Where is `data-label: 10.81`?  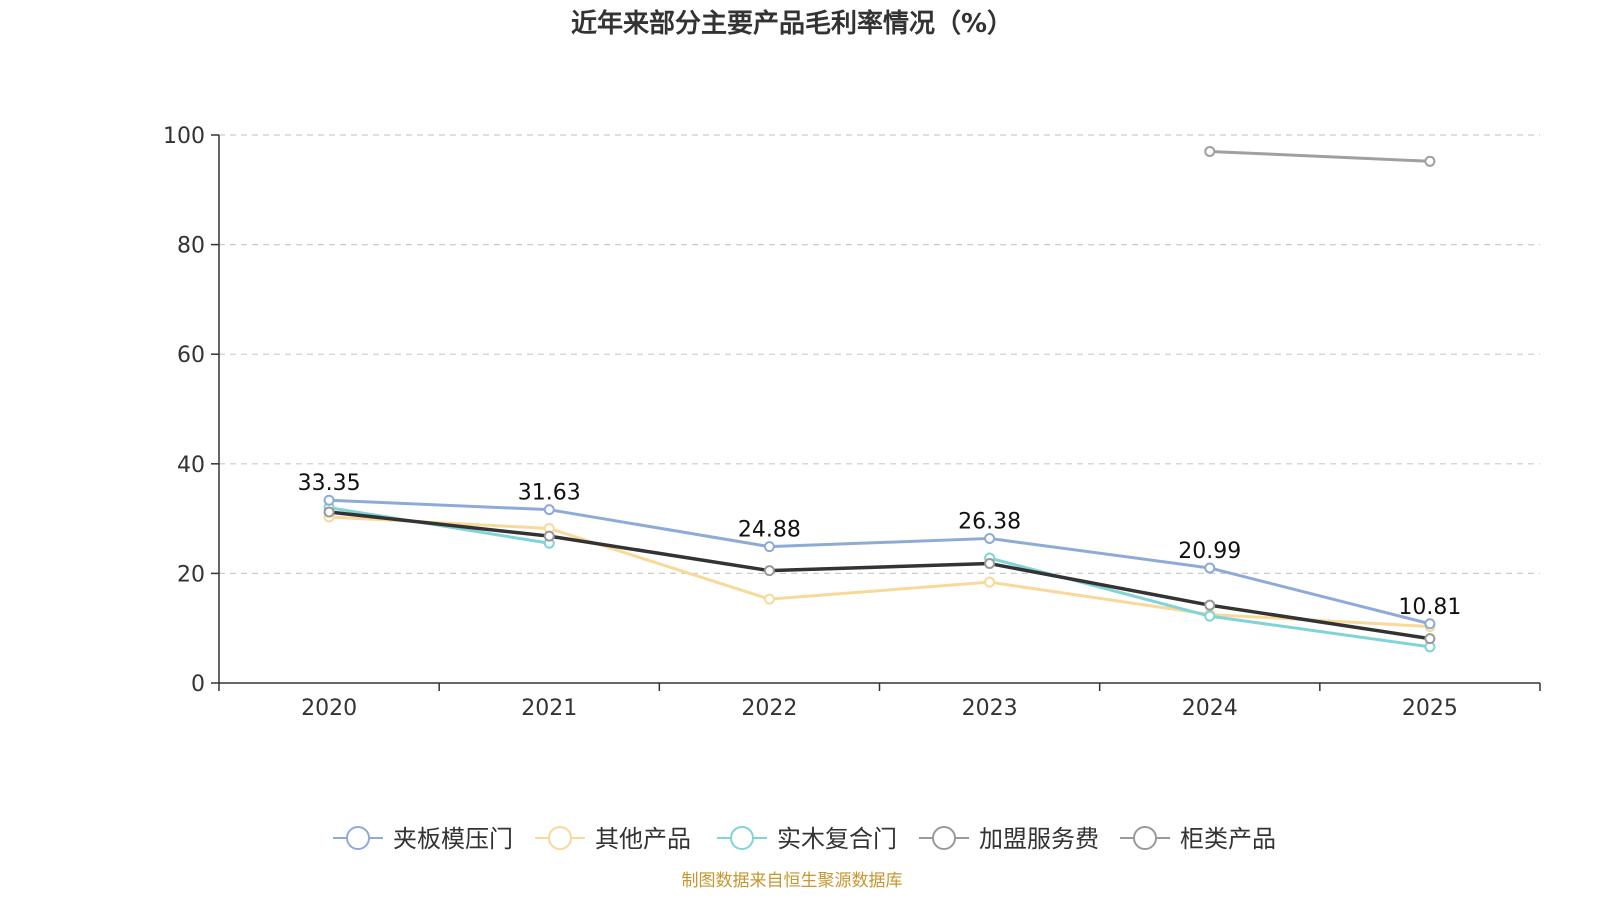
data-label: 10.81 is located at coordinates (1429, 607).